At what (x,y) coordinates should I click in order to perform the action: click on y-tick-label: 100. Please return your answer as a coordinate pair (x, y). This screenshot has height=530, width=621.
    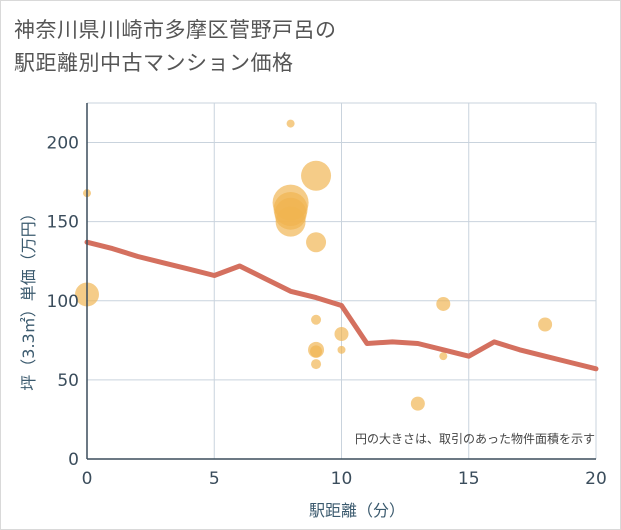
    Looking at the image, I should click on (63, 302).